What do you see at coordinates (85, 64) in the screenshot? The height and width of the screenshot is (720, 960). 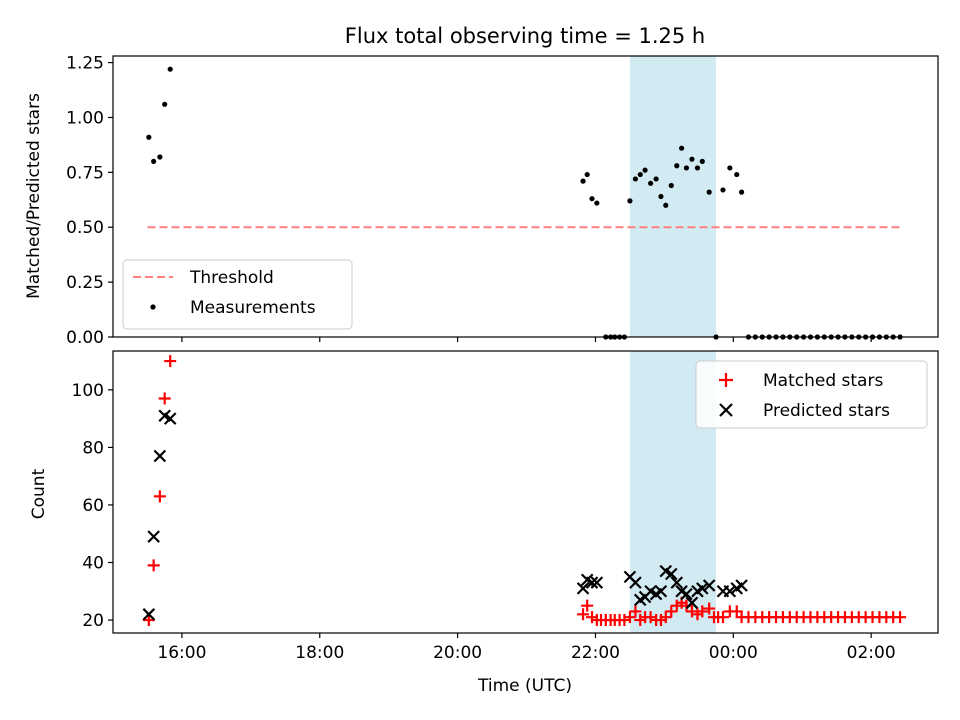 I see `top-y-tick-label: 1.25` at bounding box center [85, 64].